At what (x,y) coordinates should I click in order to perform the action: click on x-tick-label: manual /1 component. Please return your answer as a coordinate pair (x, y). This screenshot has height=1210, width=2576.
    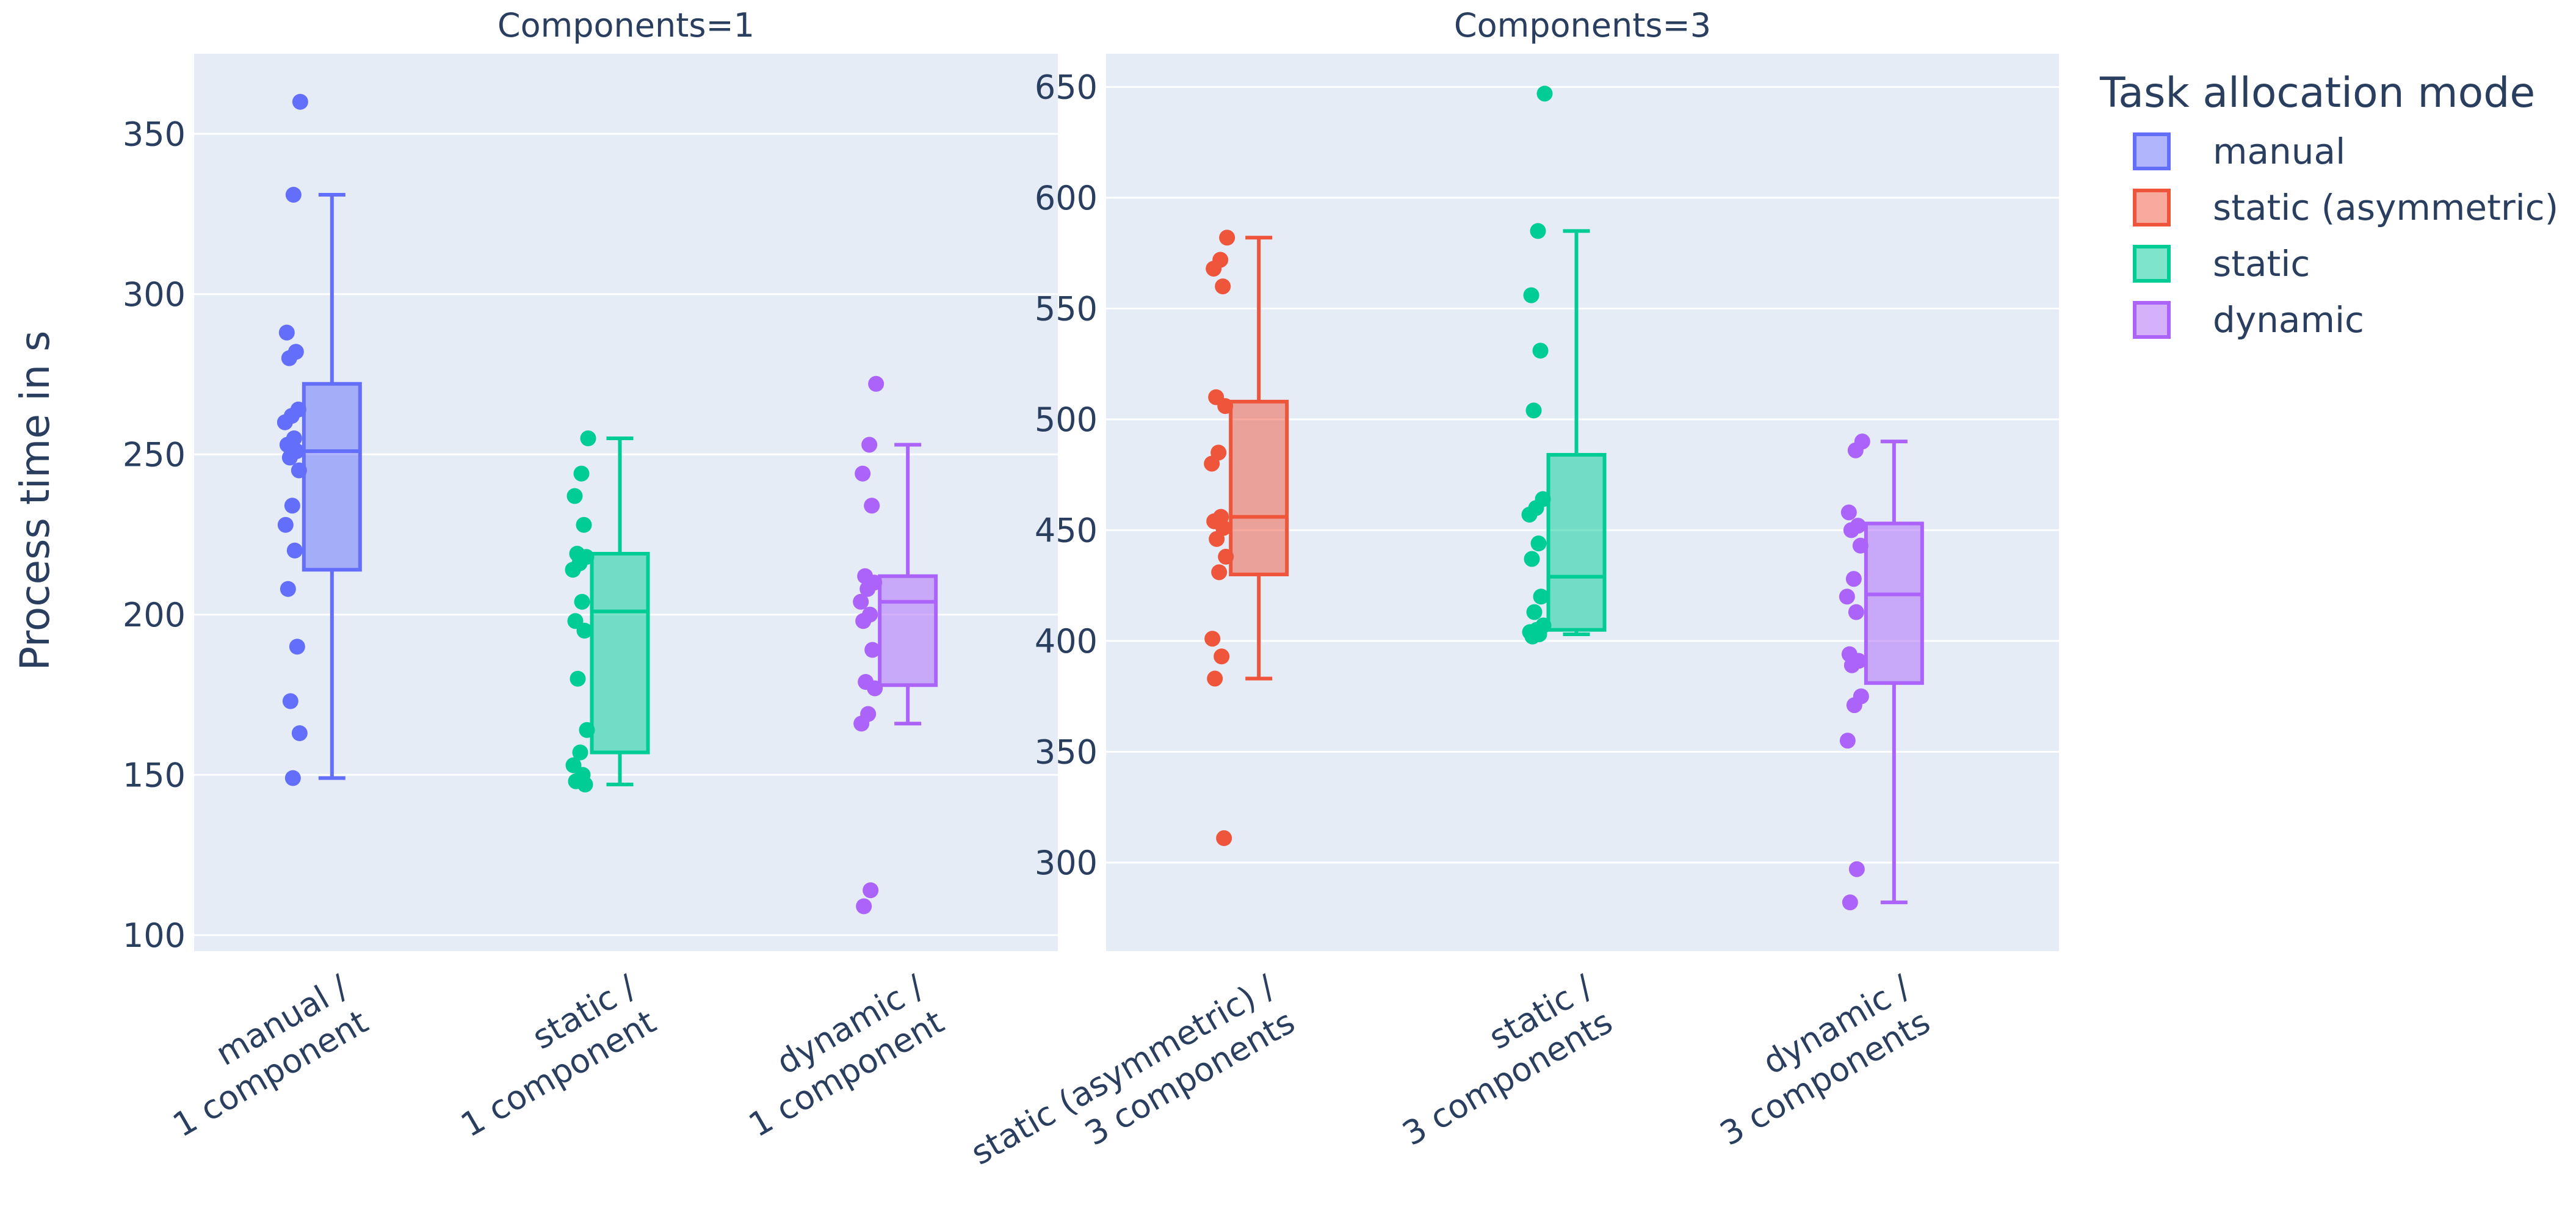
    Looking at the image, I should click on (261, 1056).